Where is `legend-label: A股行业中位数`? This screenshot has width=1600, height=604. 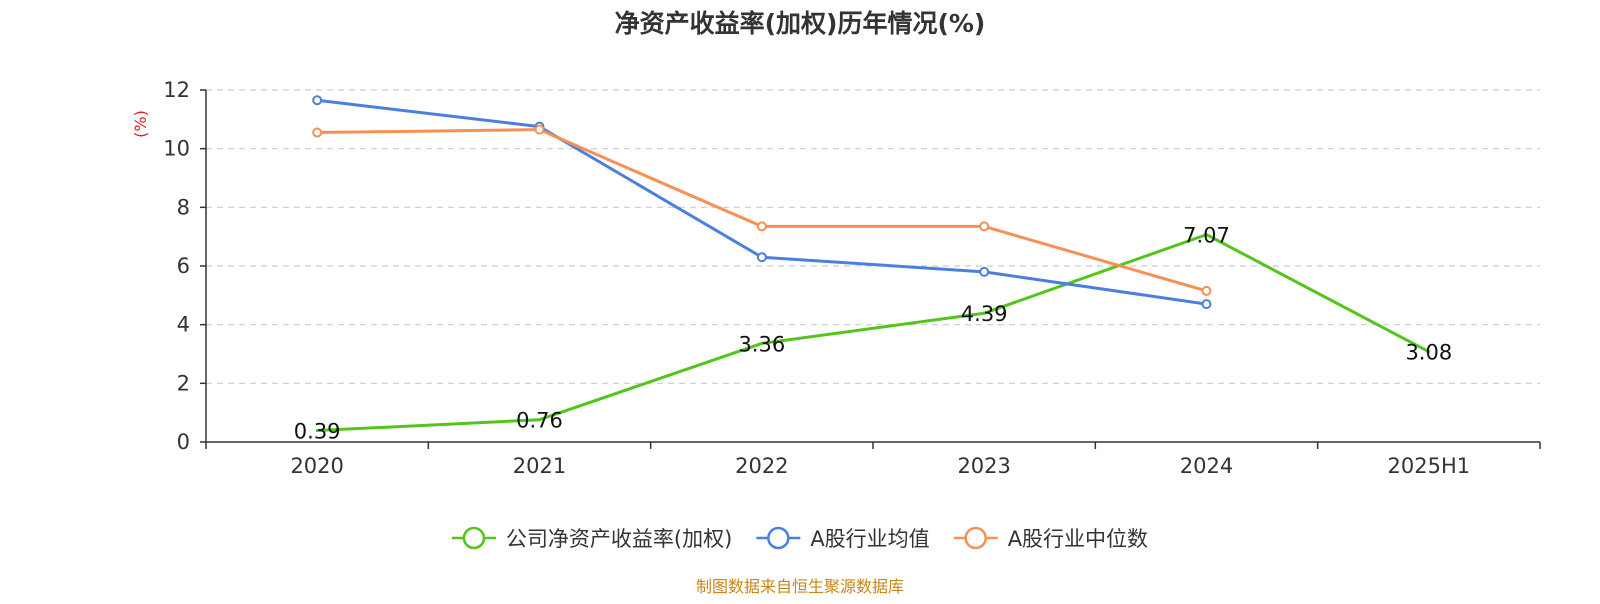 legend-label: A股行业中位数 is located at coordinates (1078, 539).